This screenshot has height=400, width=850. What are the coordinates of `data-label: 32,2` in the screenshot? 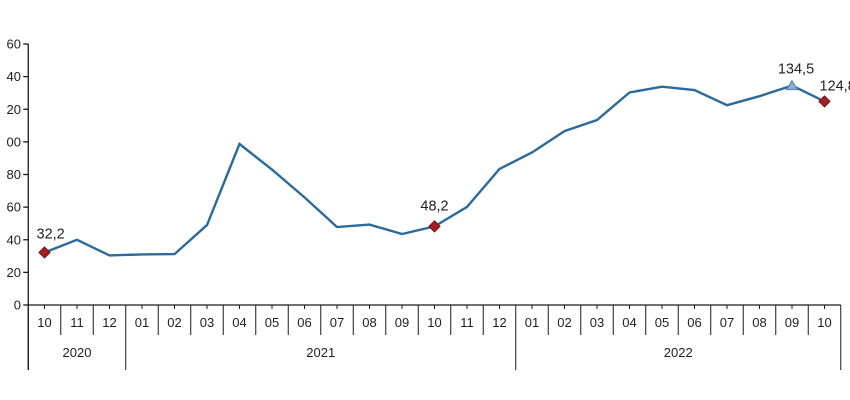 It's located at (51, 234).